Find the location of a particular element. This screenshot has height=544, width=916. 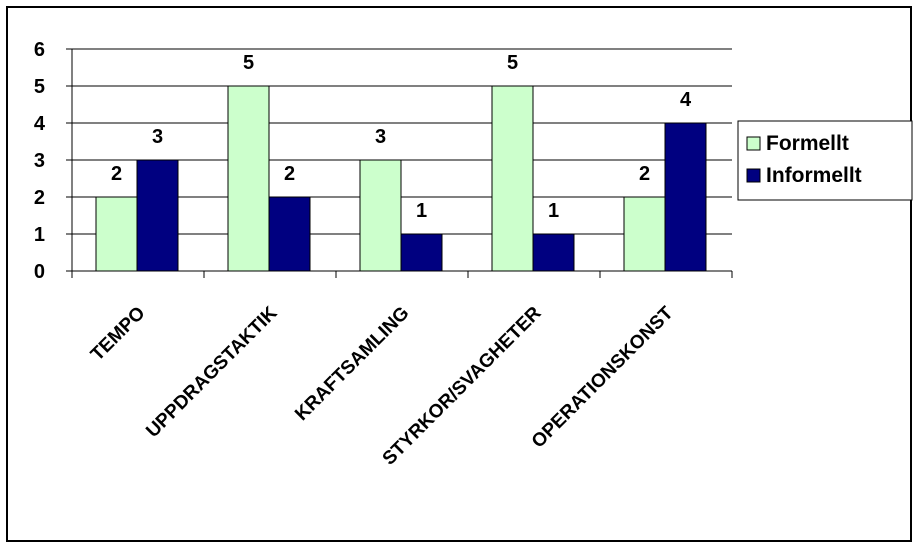

legend-box is located at coordinates (825, 160).